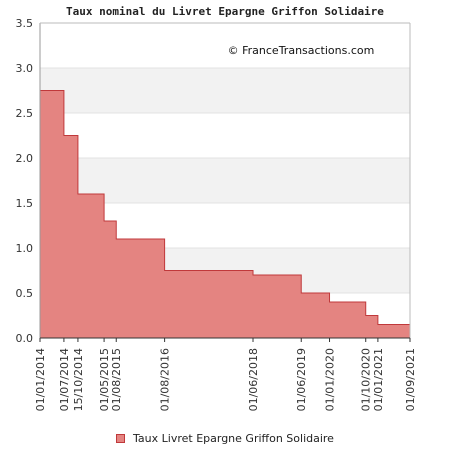  Describe the element at coordinates (25, 158) in the screenshot. I see `y-tick-label: 2.0` at that location.